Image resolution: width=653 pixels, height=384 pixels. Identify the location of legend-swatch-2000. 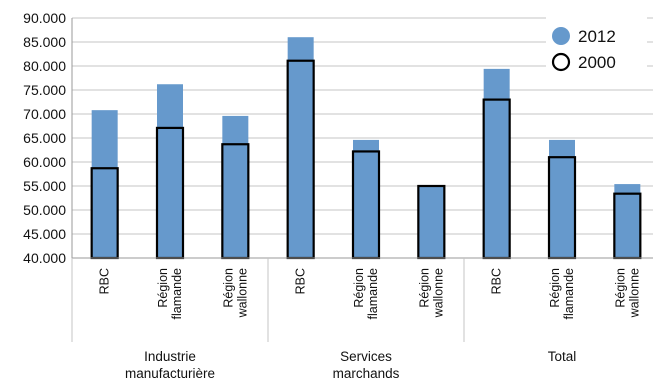
(561, 62).